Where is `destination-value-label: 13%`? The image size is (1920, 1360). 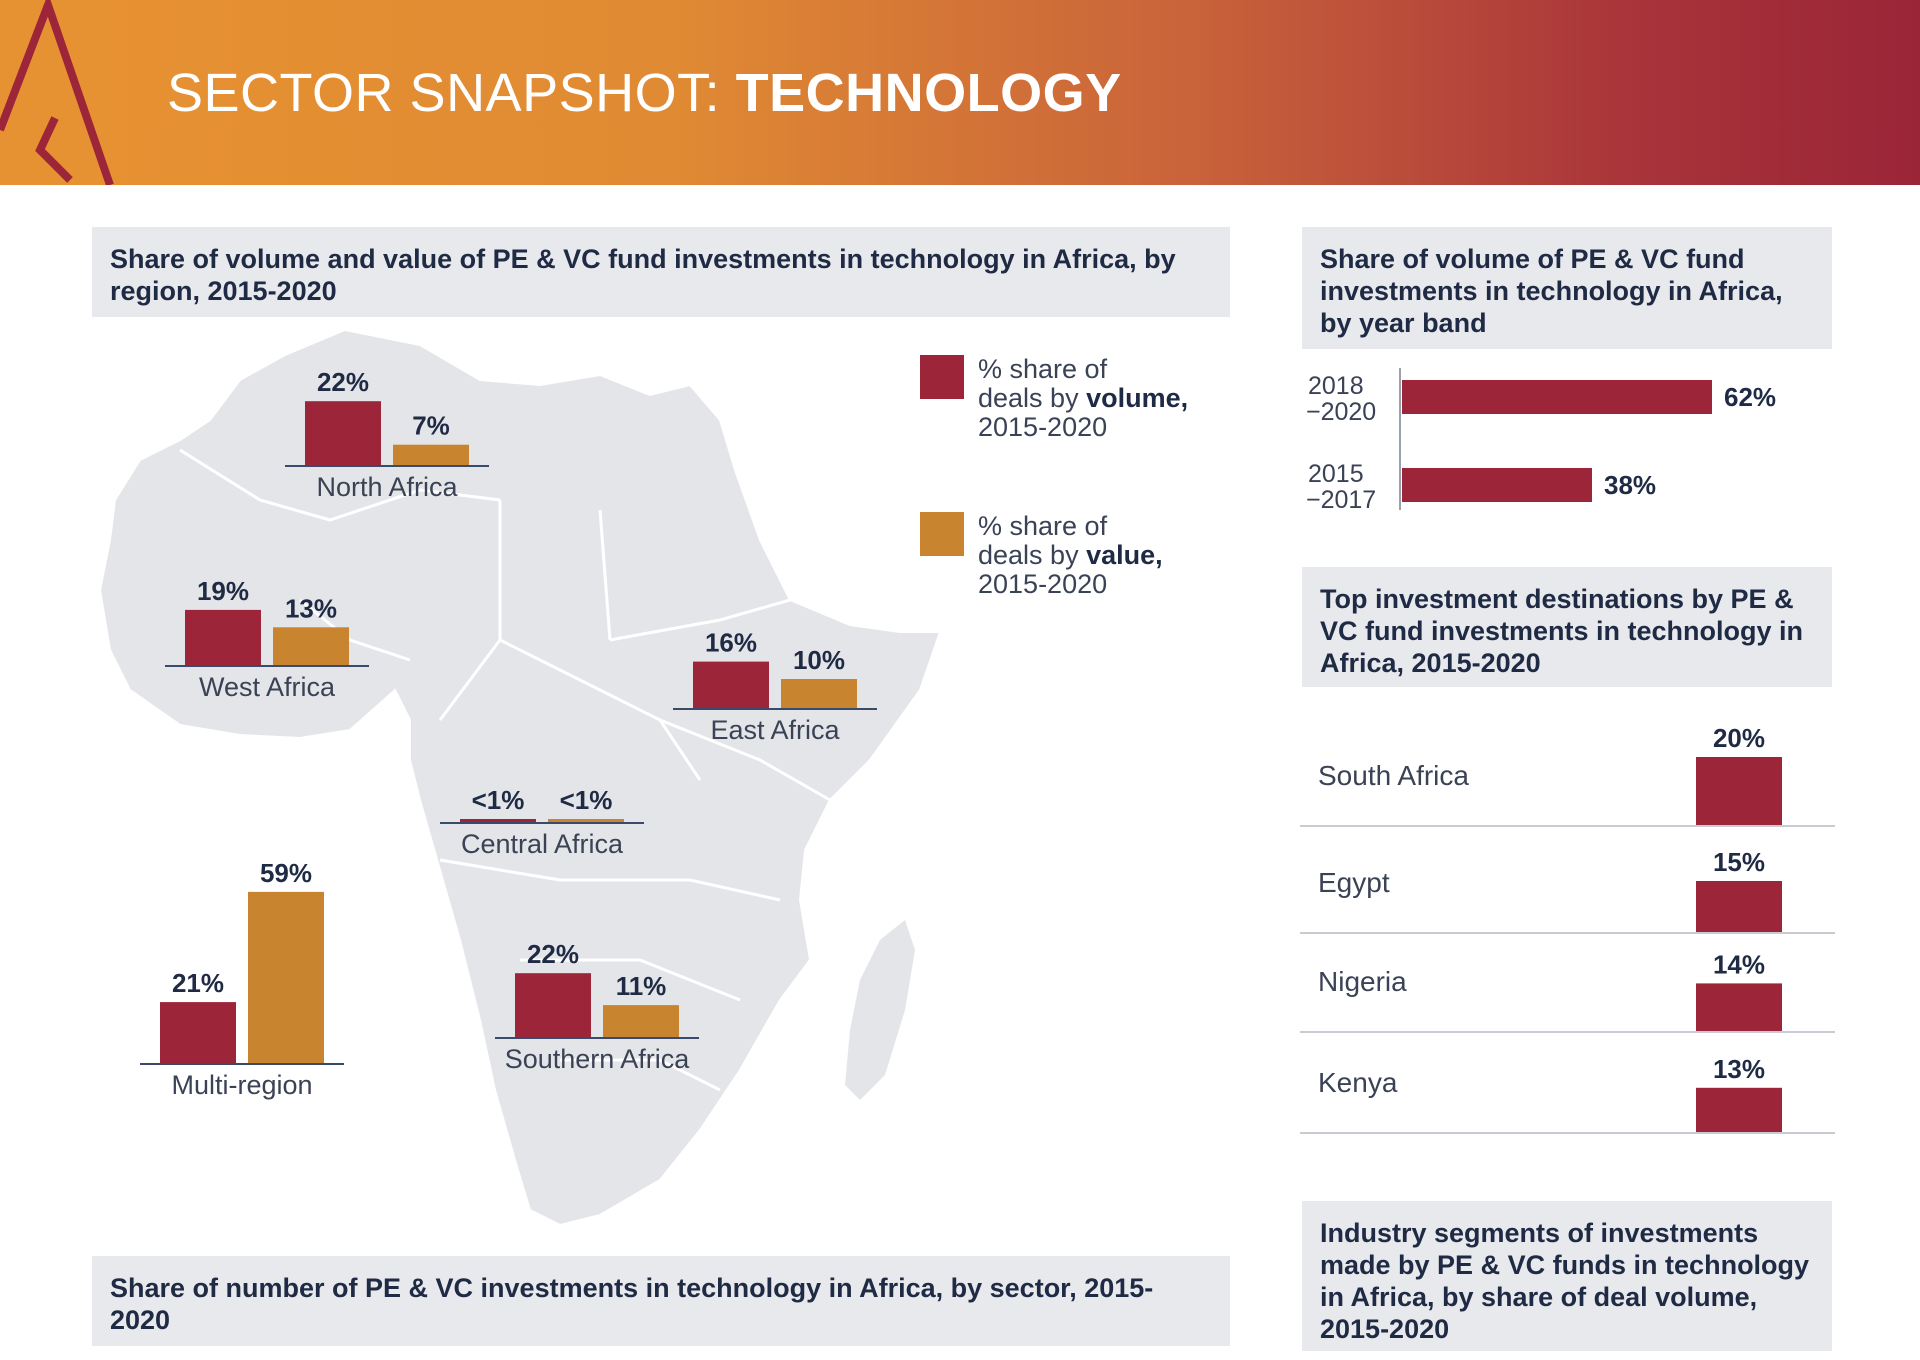
destination-value-label: 13% is located at coordinates (1739, 1069).